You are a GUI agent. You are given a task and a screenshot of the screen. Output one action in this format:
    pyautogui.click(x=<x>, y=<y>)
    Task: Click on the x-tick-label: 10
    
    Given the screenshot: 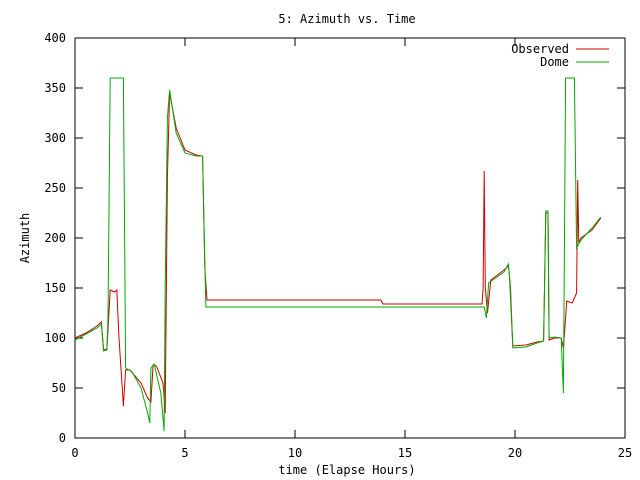 What is the action you would take?
    pyautogui.click(x=295, y=453)
    